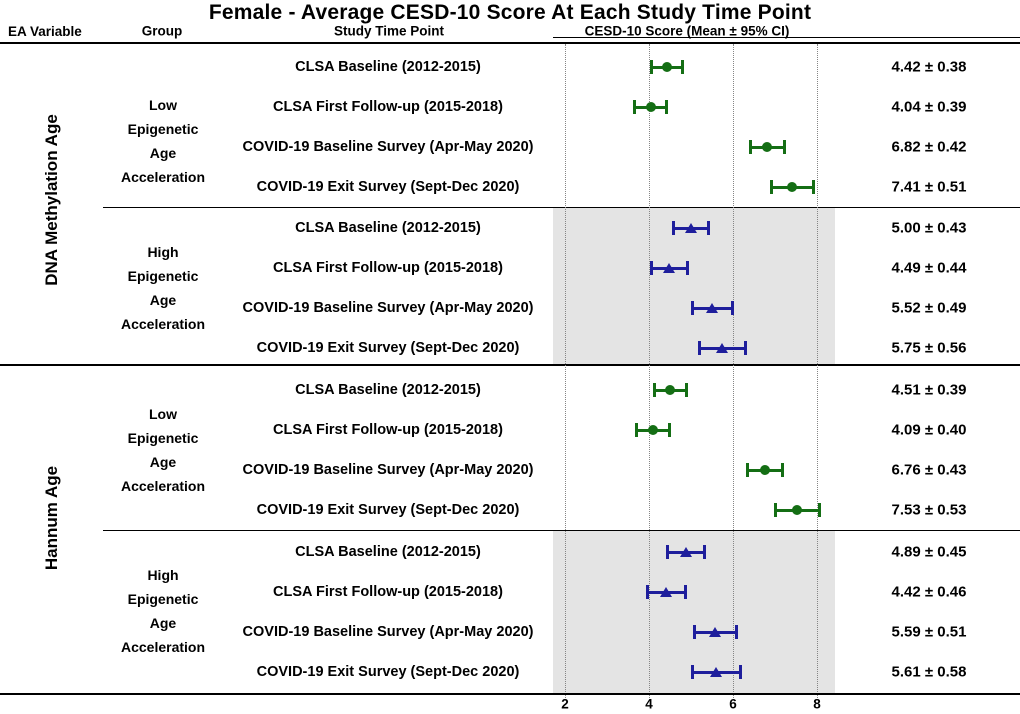 This screenshot has height=714, width=1020. What do you see at coordinates (162, 31) in the screenshot?
I see `column-header-group: Group` at bounding box center [162, 31].